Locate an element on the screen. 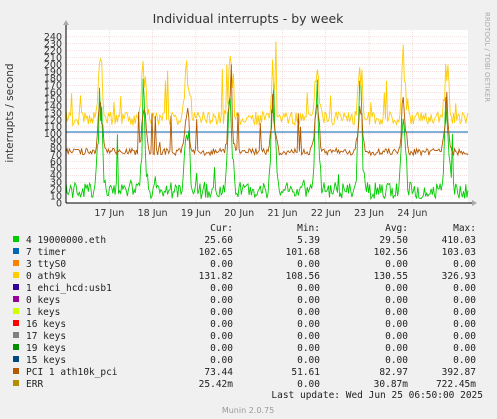 This screenshot has height=419, width=497. legend-value-9-0: 0.00 is located at coordinates (221, 348).